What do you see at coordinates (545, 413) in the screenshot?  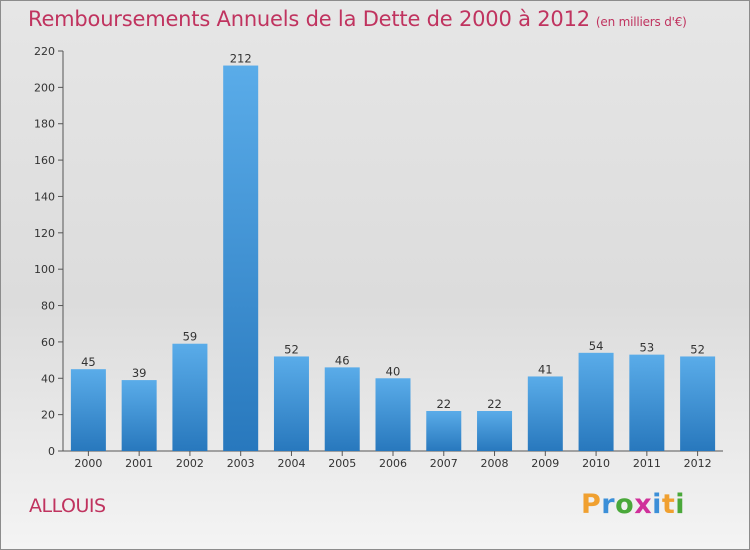 I see `bar-2009` at bounding box center [545, 413].